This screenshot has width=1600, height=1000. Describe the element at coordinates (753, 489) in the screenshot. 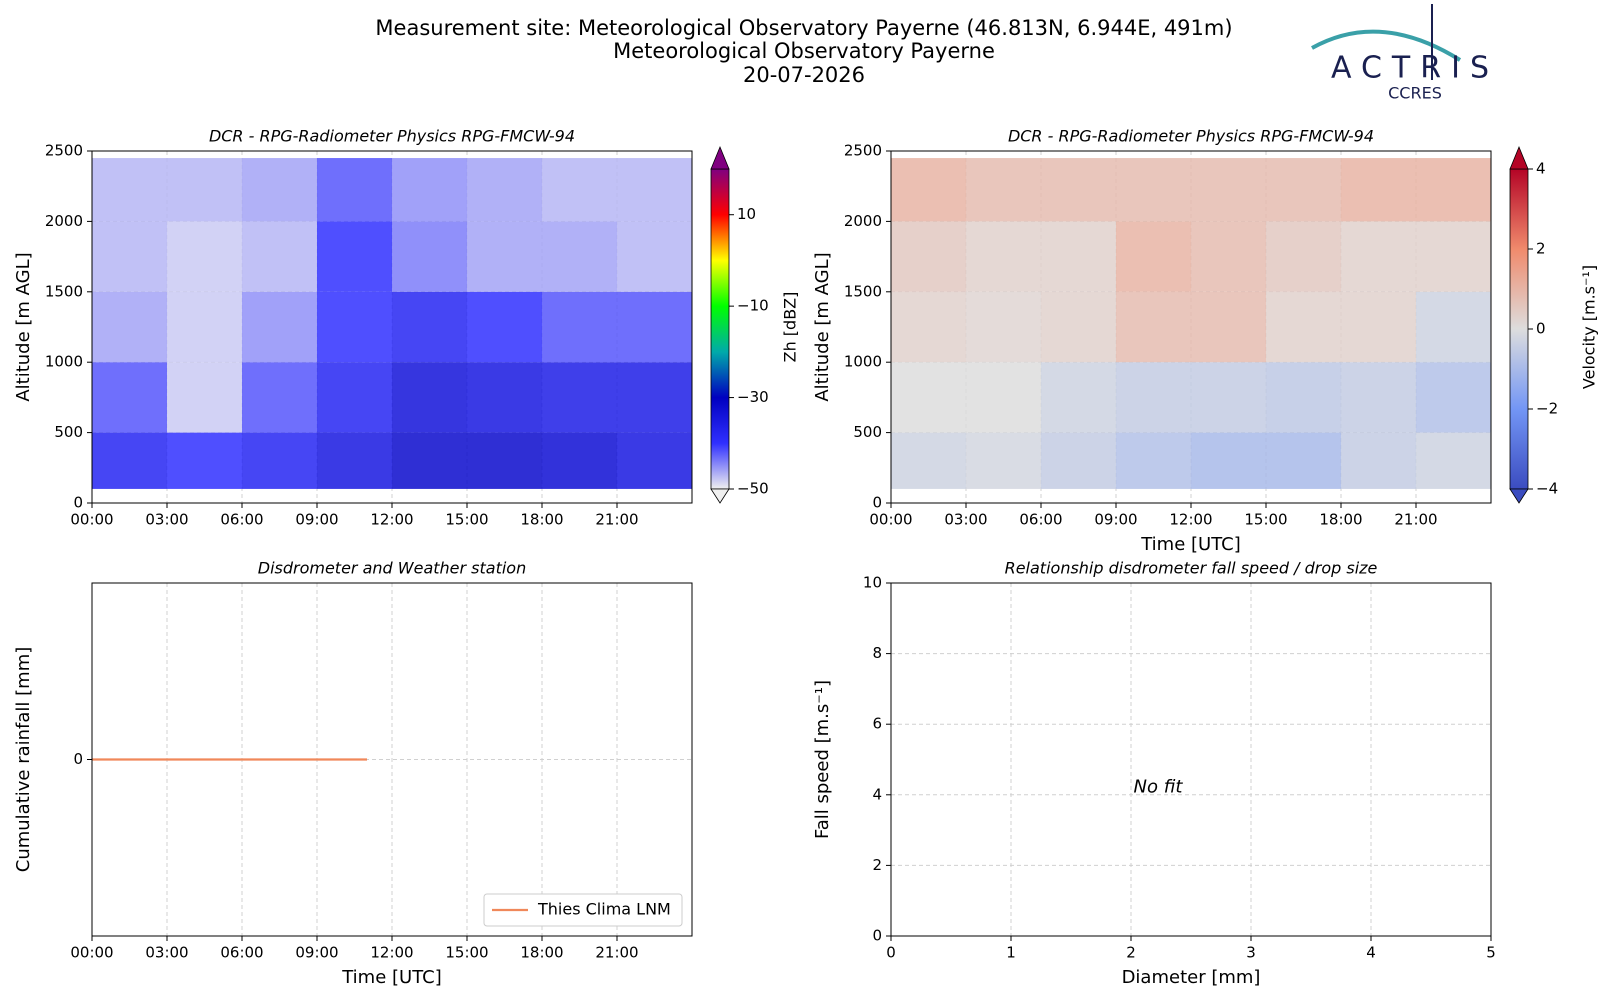

I see `colorbar-tick-label: −50` at that location.